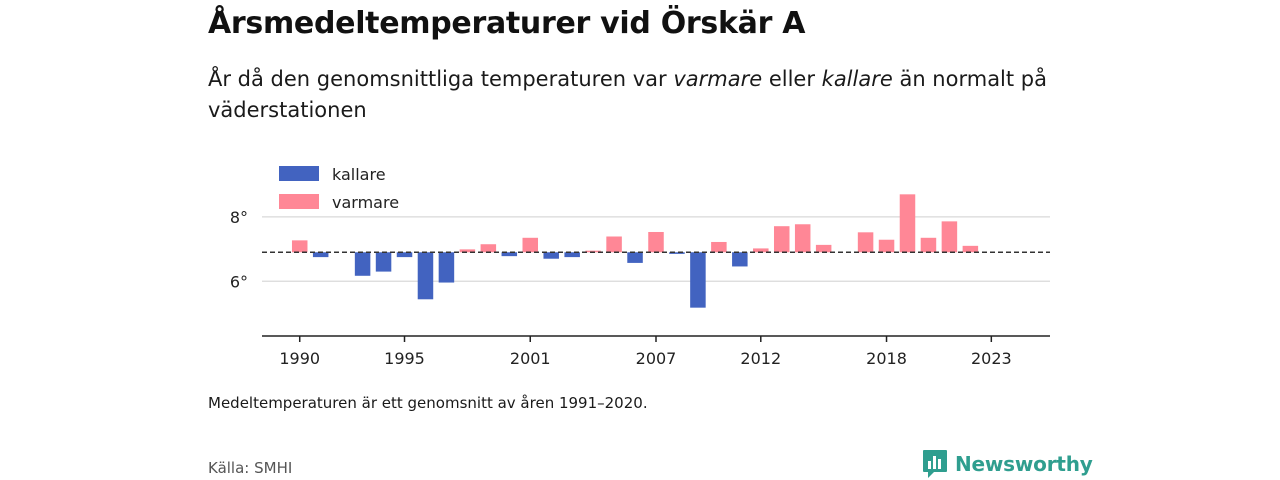  I want to click on legend-swatch-colder, so click(299, 173).